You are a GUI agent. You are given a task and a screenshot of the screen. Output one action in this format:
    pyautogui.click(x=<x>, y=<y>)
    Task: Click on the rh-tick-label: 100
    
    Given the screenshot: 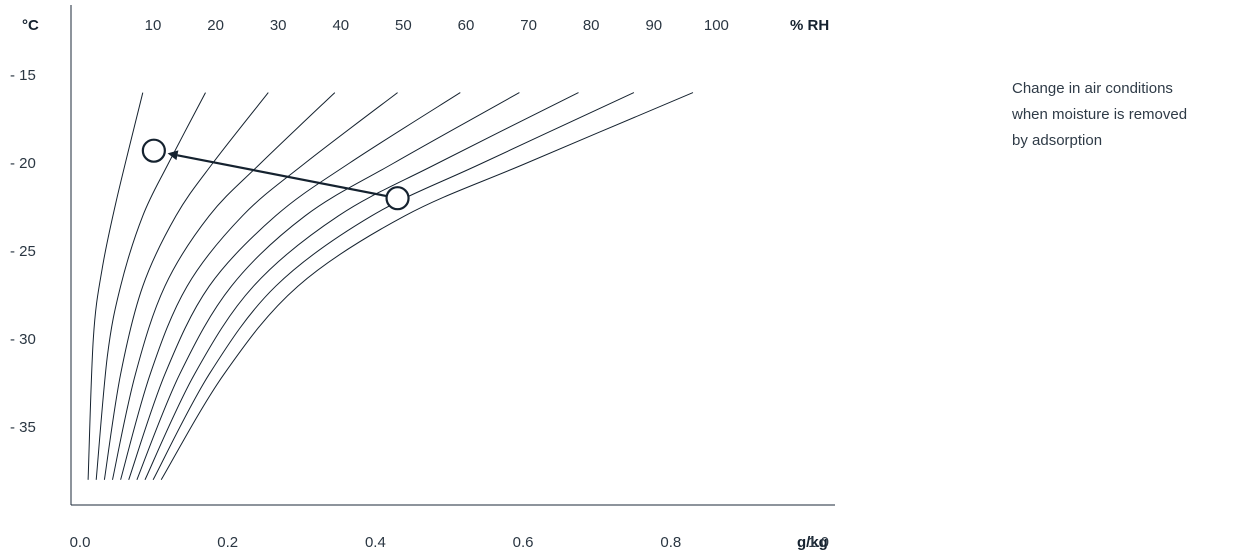 What is the action you would take?
    pyautogui.click(x=716, y=25)
    